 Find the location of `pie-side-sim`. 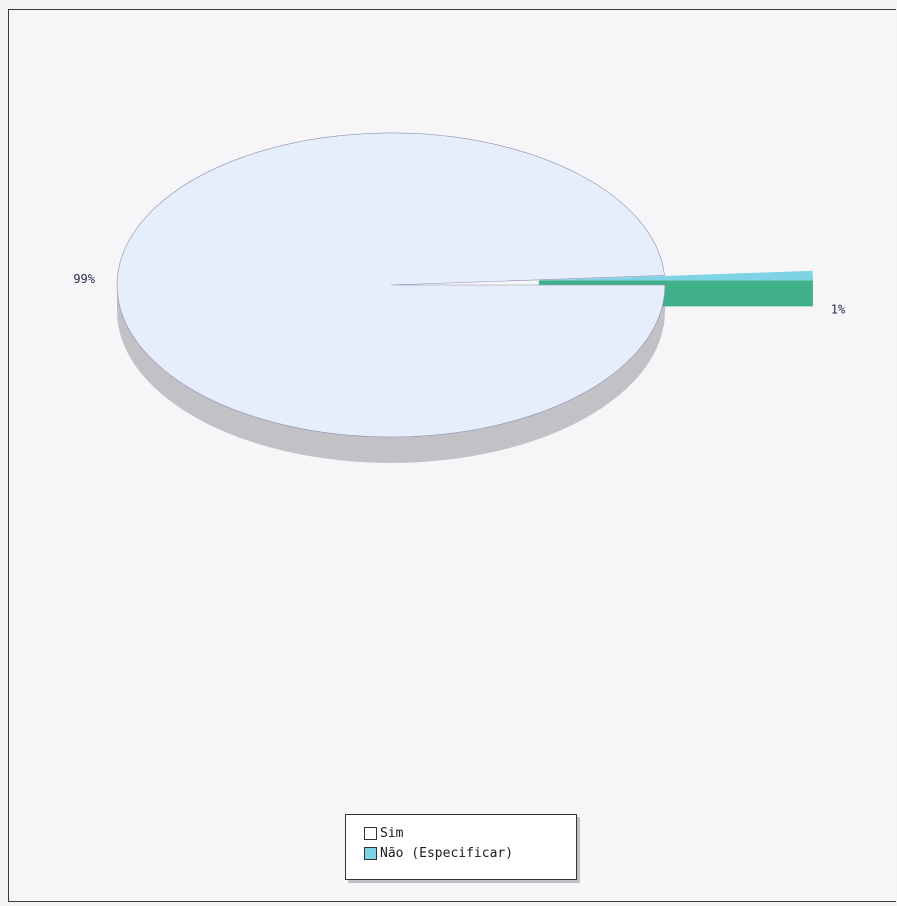

pie-side-sim is located at coordinates (391, 374).